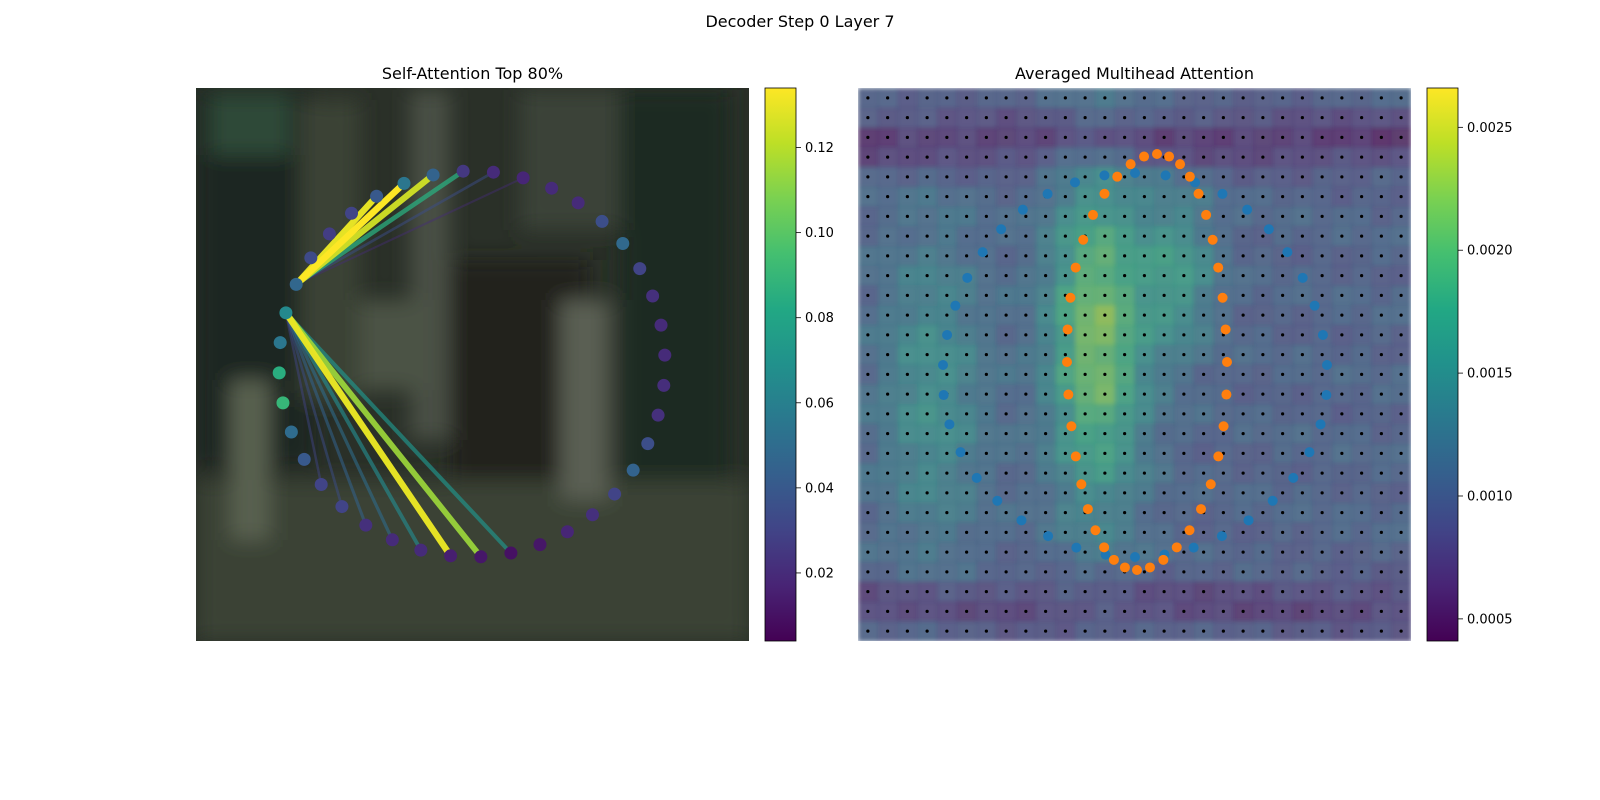  I want to click on colorbar-tick-label: 0.0010, so click(1490, 496).